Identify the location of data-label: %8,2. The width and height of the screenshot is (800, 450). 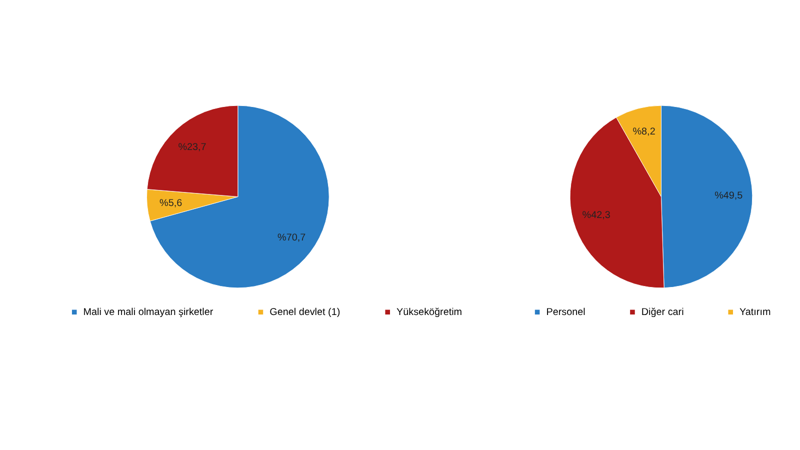
(644, 132).